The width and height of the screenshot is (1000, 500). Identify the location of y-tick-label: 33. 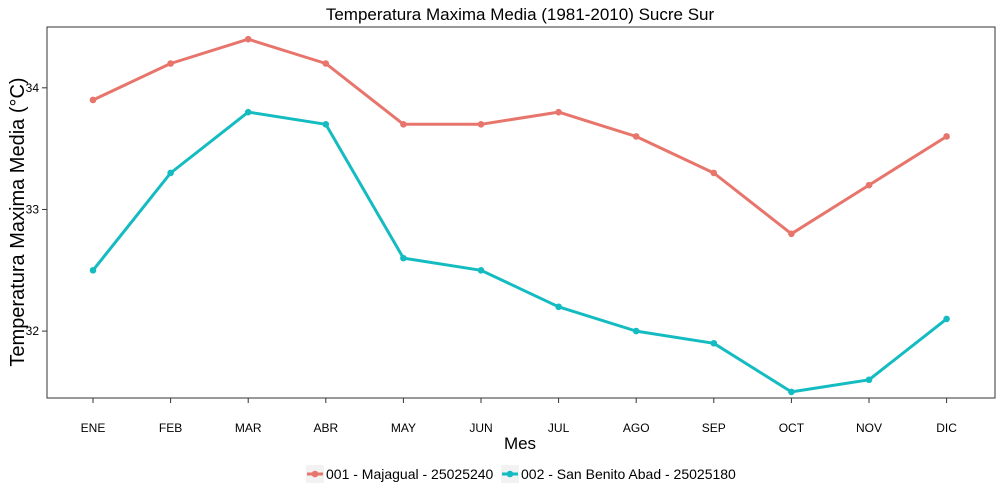
(33, 209).